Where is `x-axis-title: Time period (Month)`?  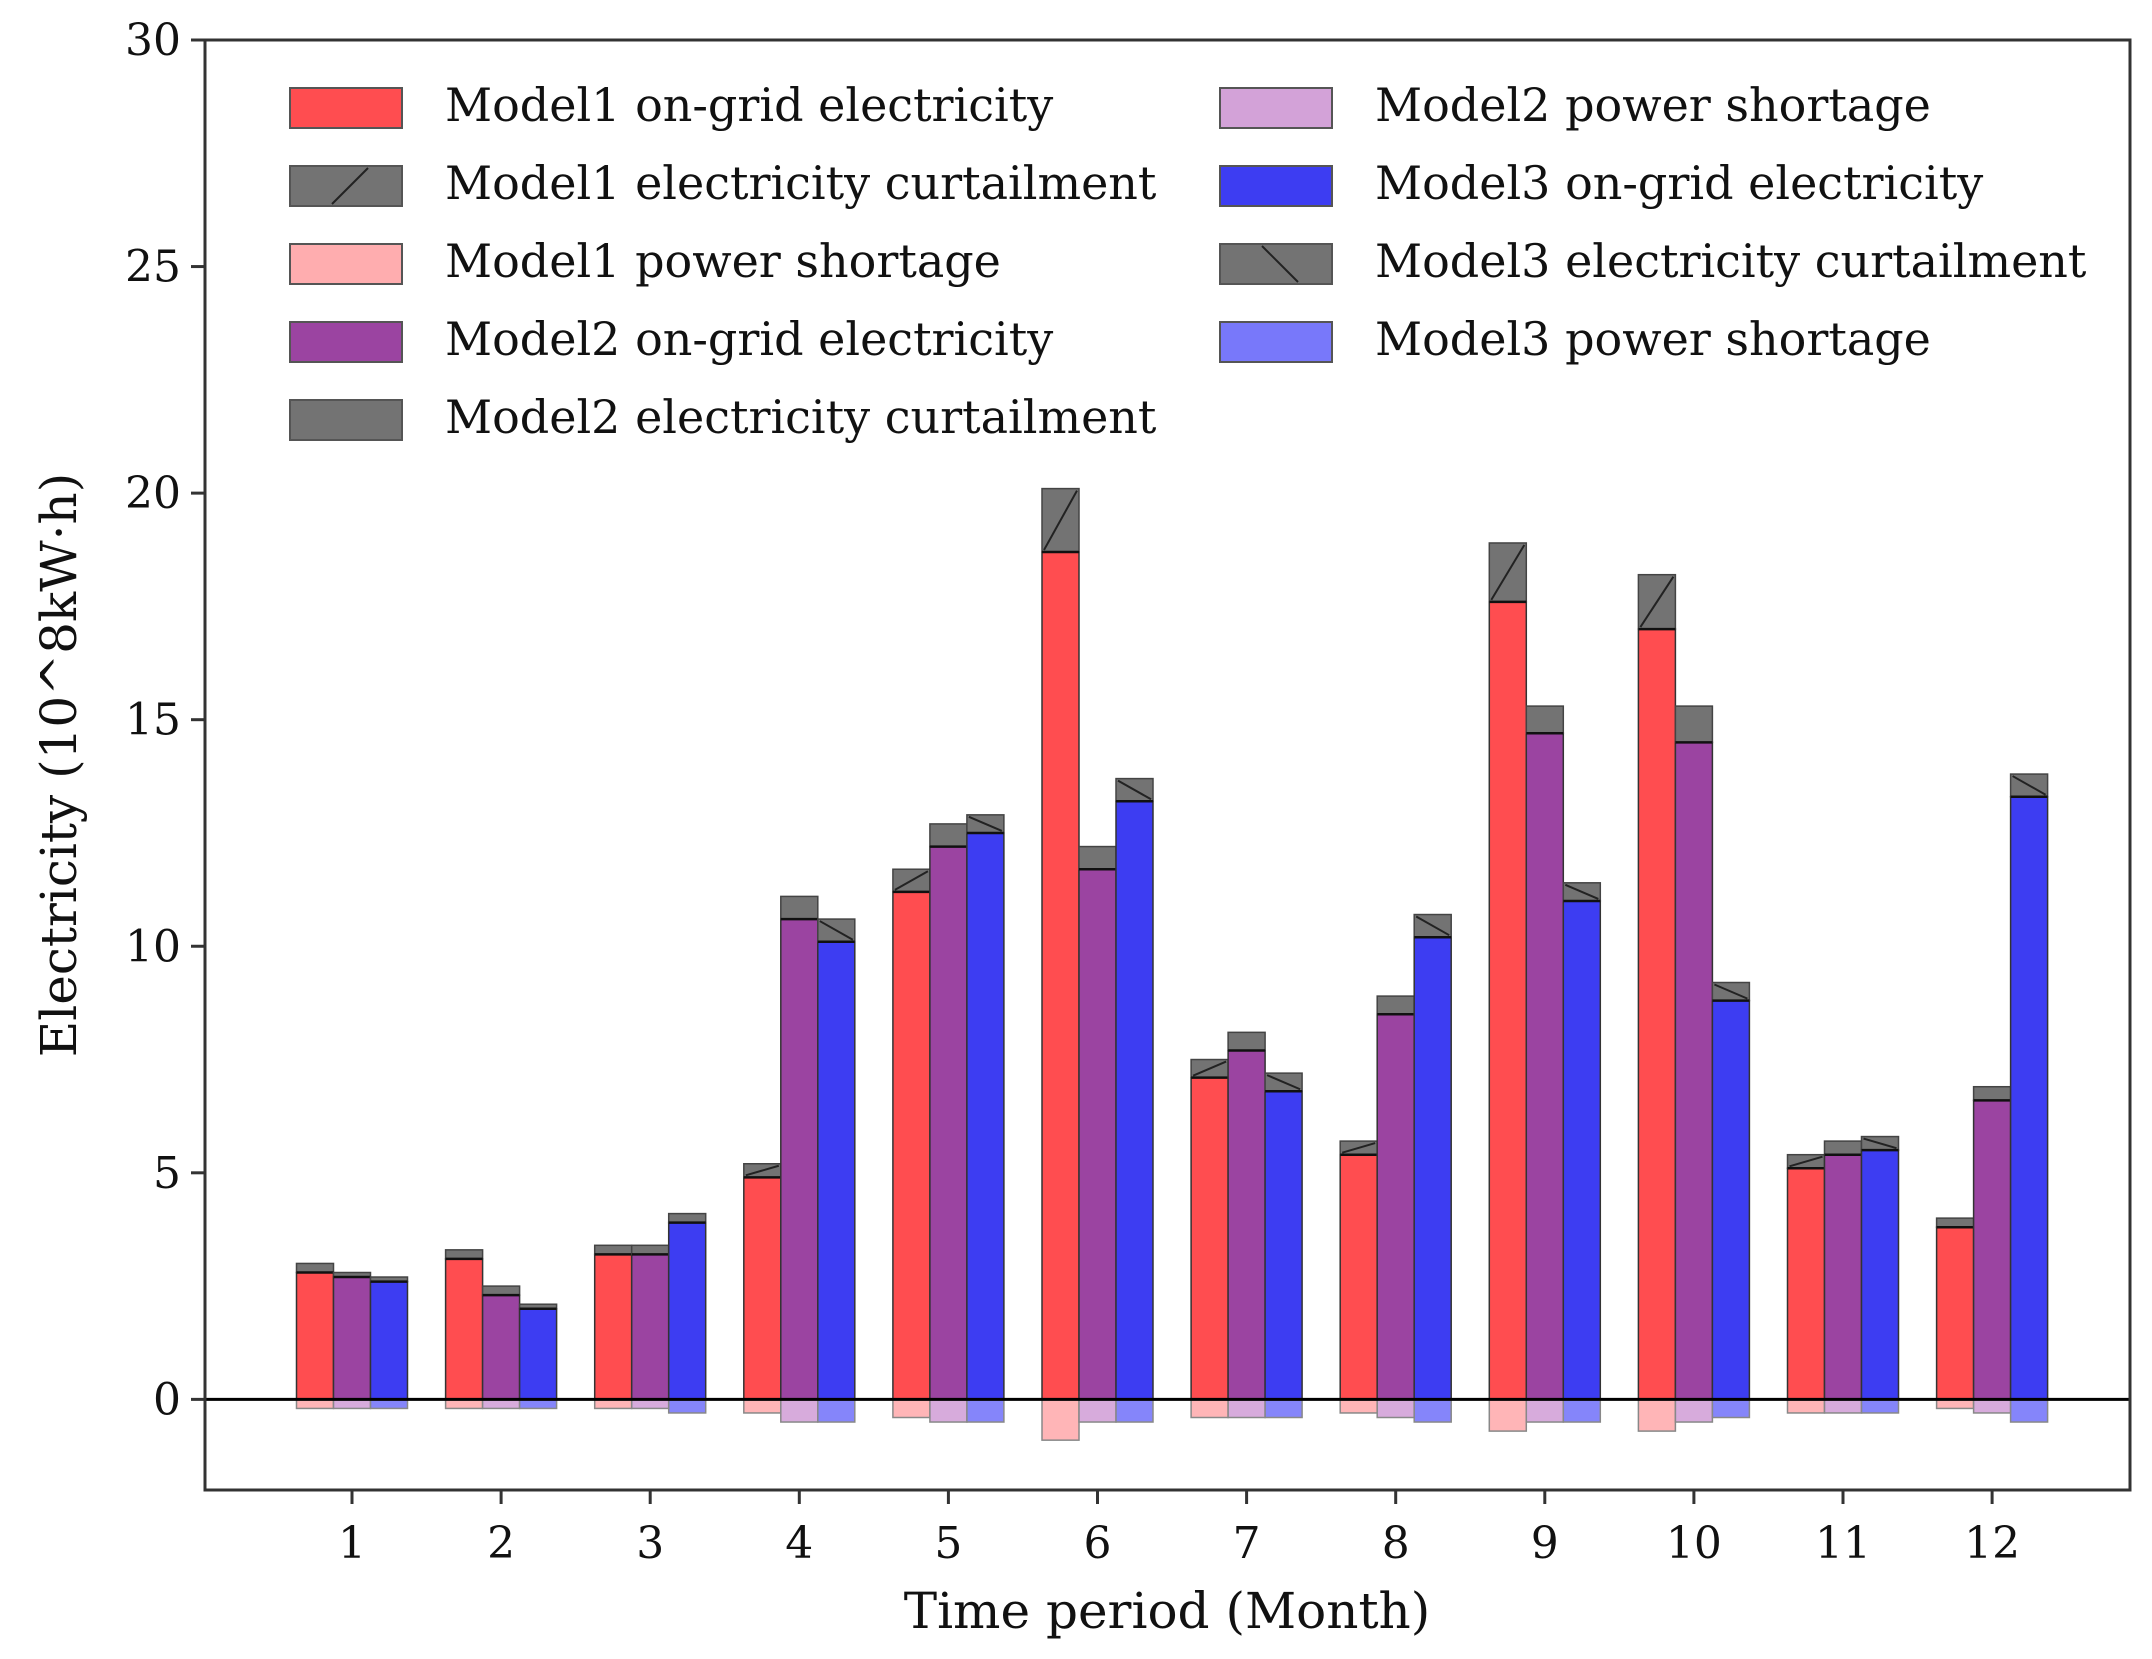 x-axis-title: Time period (Month) is located at coordinates (1167, 1611).